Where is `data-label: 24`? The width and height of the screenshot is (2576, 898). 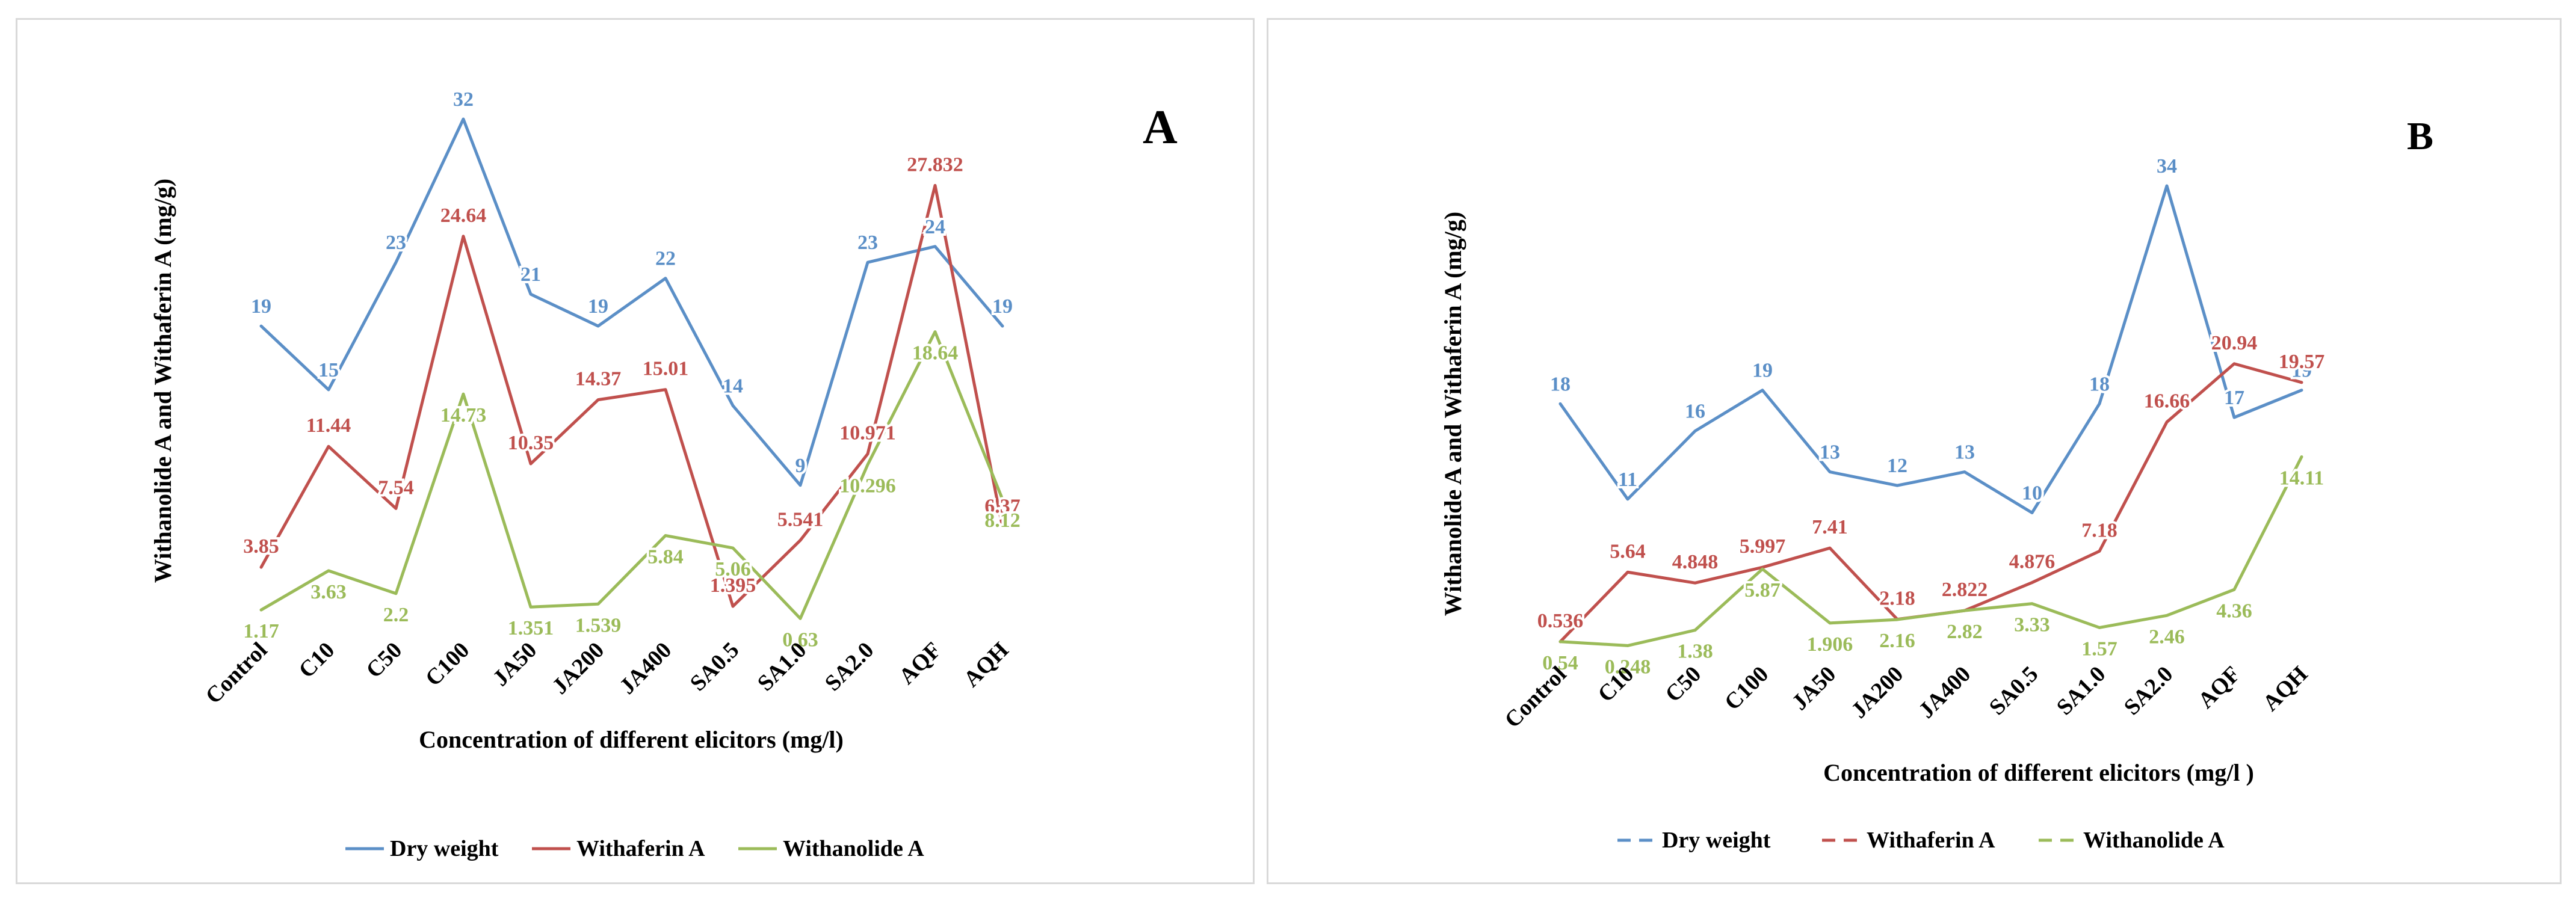
data-label: 24 is located at coordinates (935, 227).